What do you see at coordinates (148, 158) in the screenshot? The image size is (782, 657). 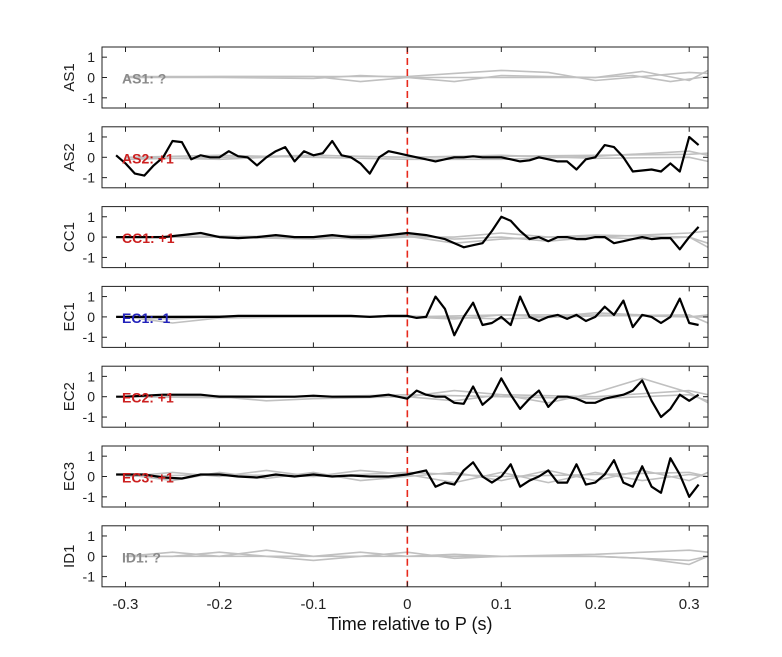 I see `polarity-label: AS2: +1` at bounding box center [148, 158].